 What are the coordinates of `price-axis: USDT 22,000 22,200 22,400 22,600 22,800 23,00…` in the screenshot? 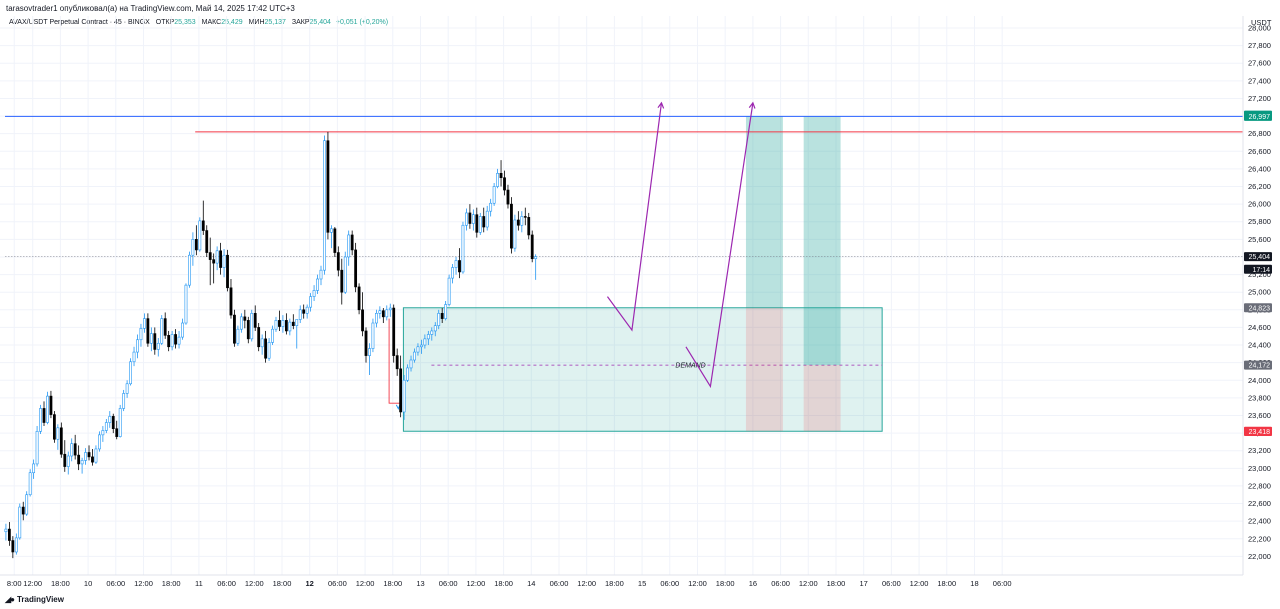 It's located at (1257, 295).